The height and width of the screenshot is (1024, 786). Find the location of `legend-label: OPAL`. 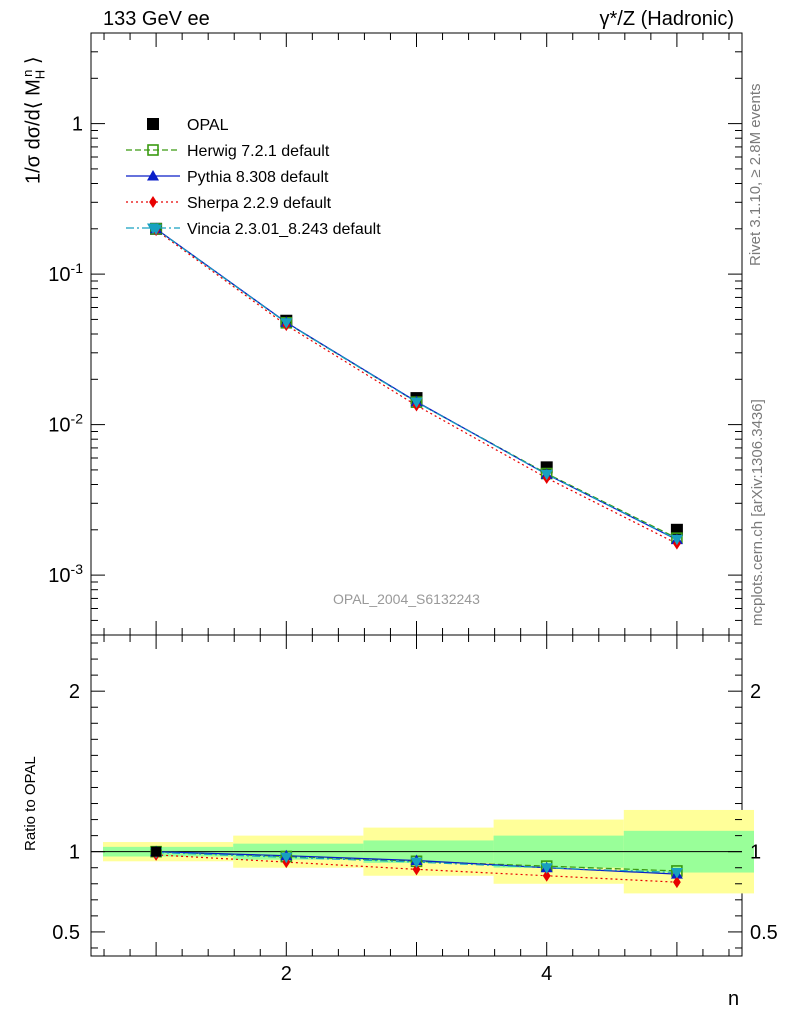

legend-label: OPAL is located at coordinates (208, 125).